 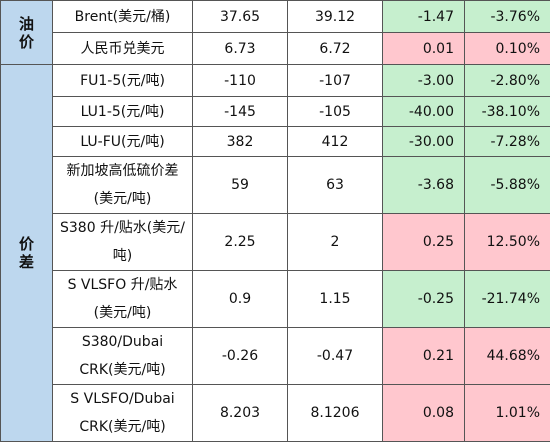 What do you see at coordinates (123, 142) in the screenshot?
I see `row-label: LU-FU(元/吨)` at bounding box center [123, 142].